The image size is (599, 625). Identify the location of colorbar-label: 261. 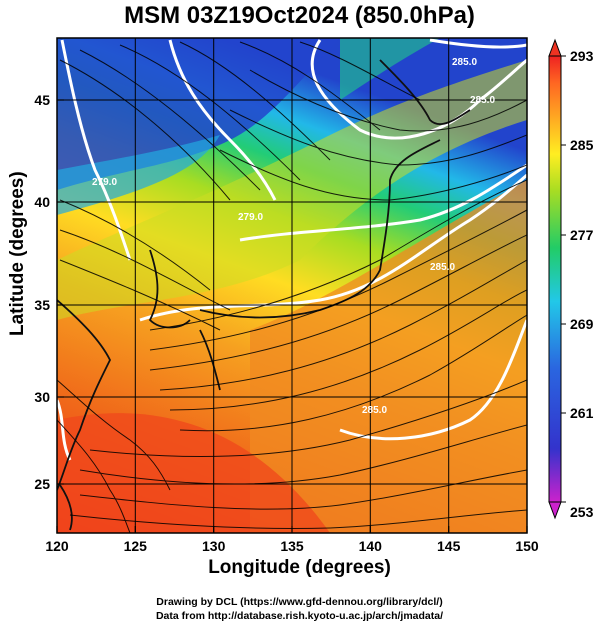
(582, 413).